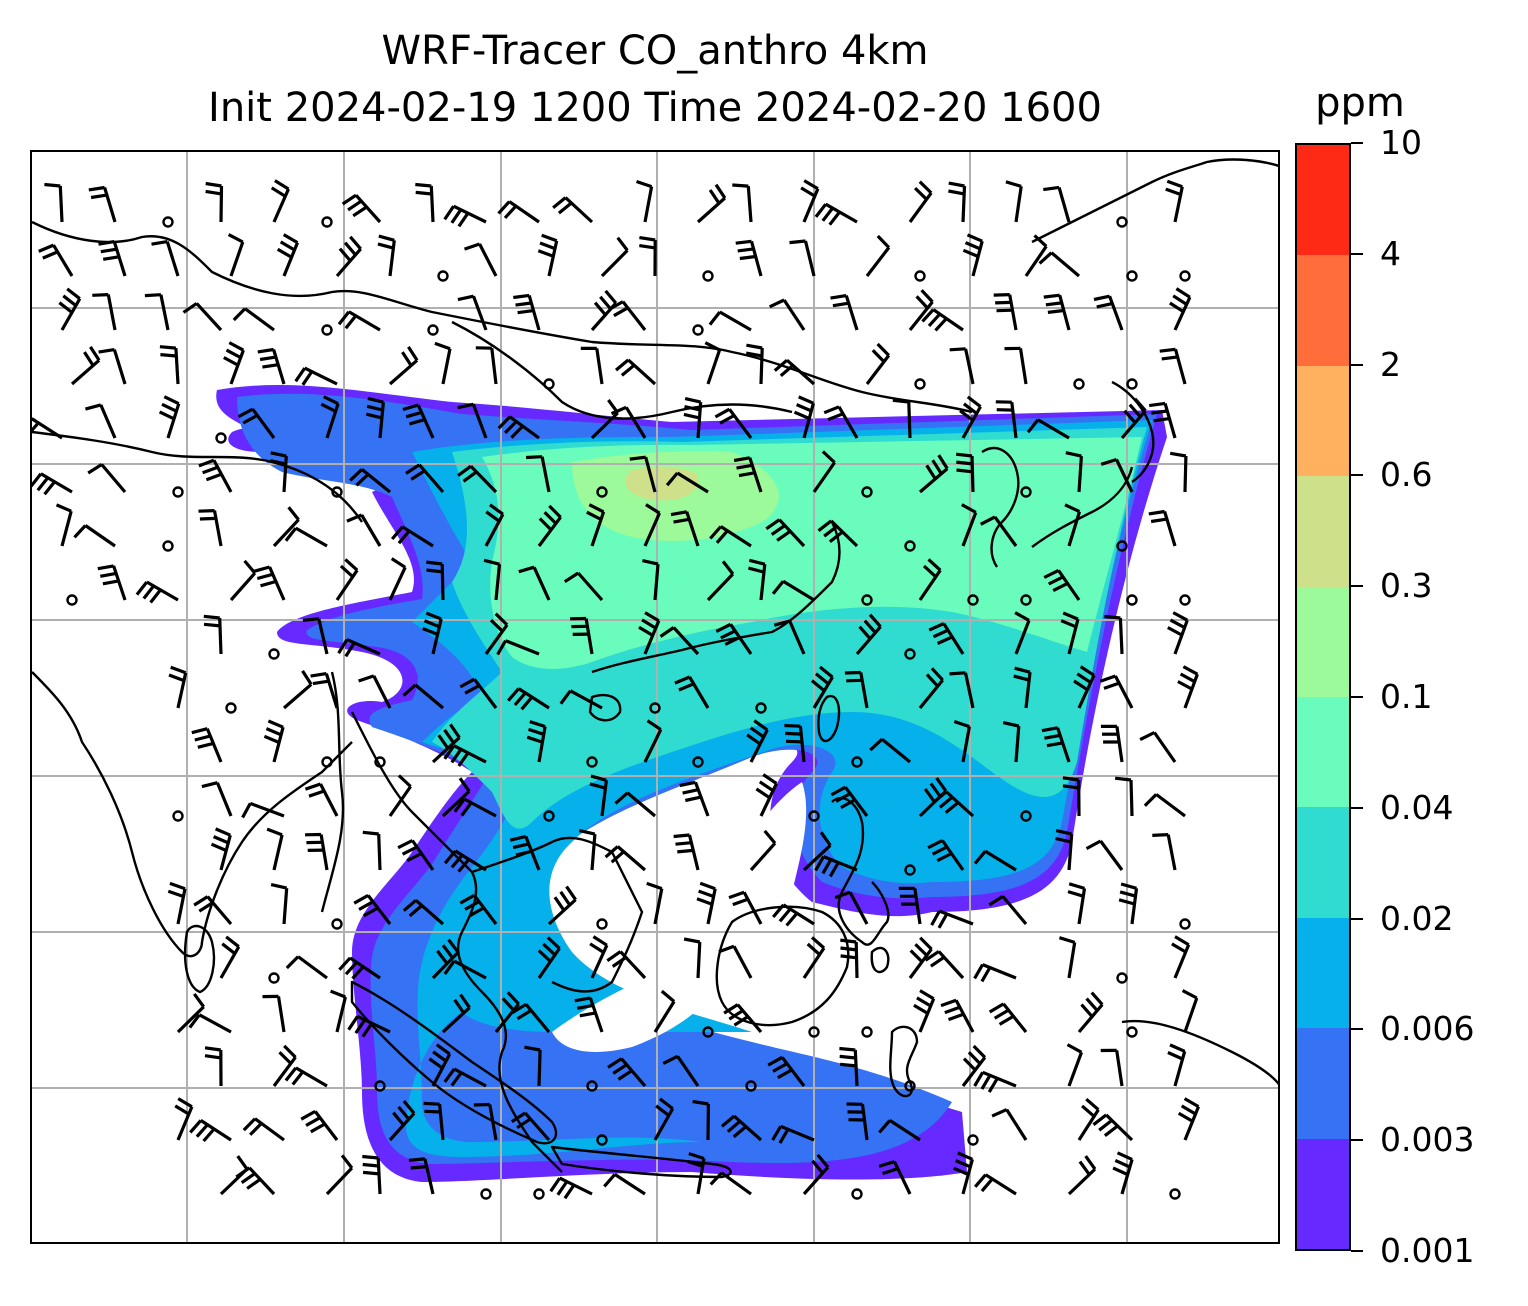 Image resolution: width=1528 pixels, height=1306 pixels. I want to click on plume-gap, so click(764, 863).